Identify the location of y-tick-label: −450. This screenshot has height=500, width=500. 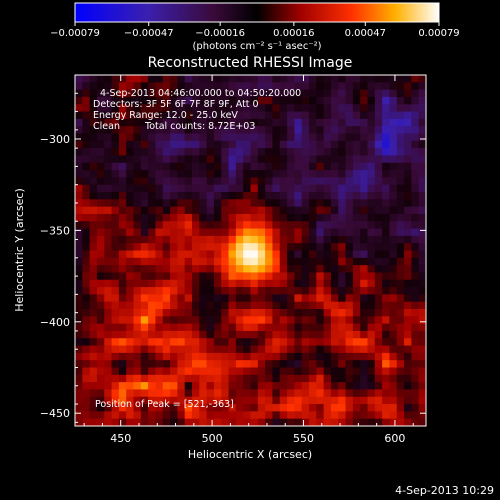
(55, 413).